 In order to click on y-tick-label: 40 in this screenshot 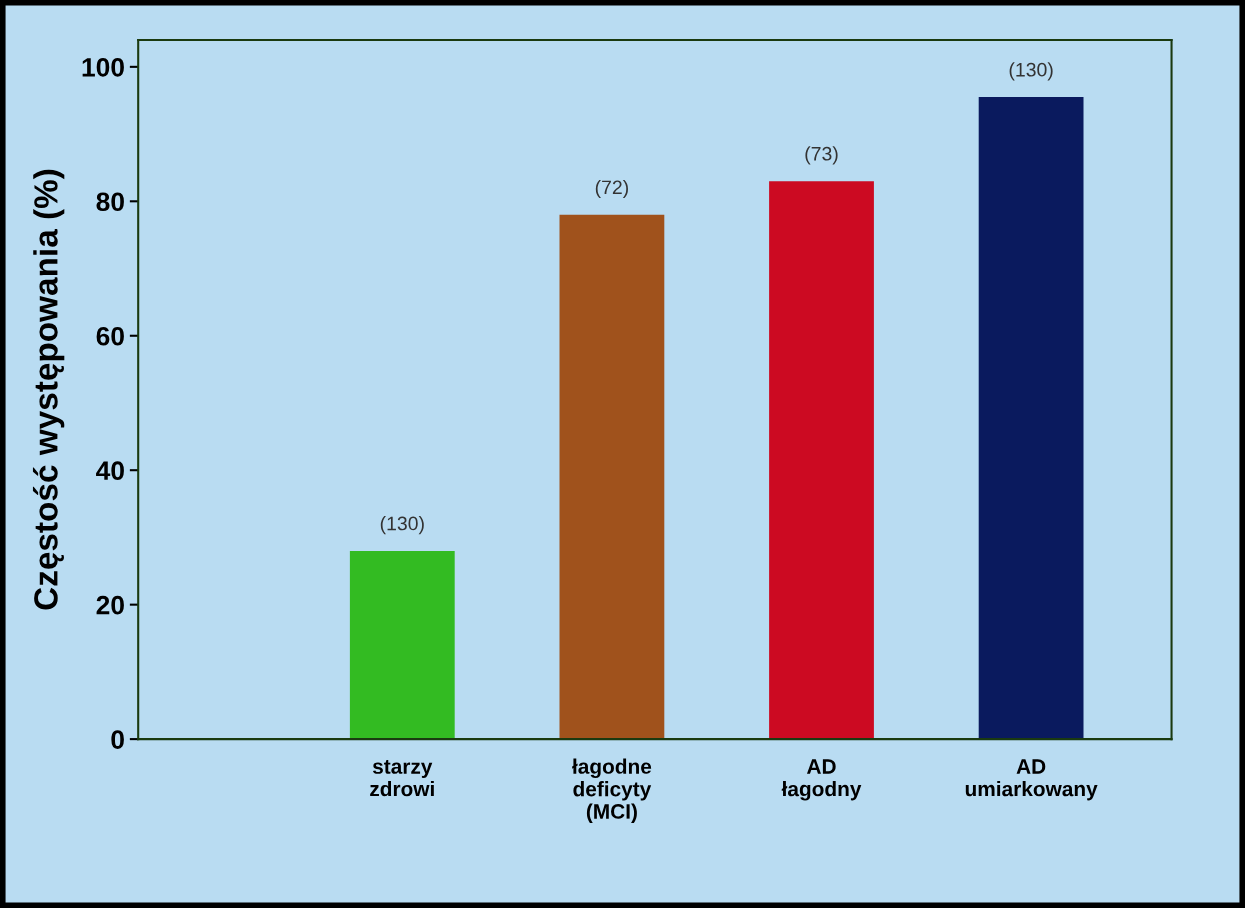, I will do `click(110, 471)`.